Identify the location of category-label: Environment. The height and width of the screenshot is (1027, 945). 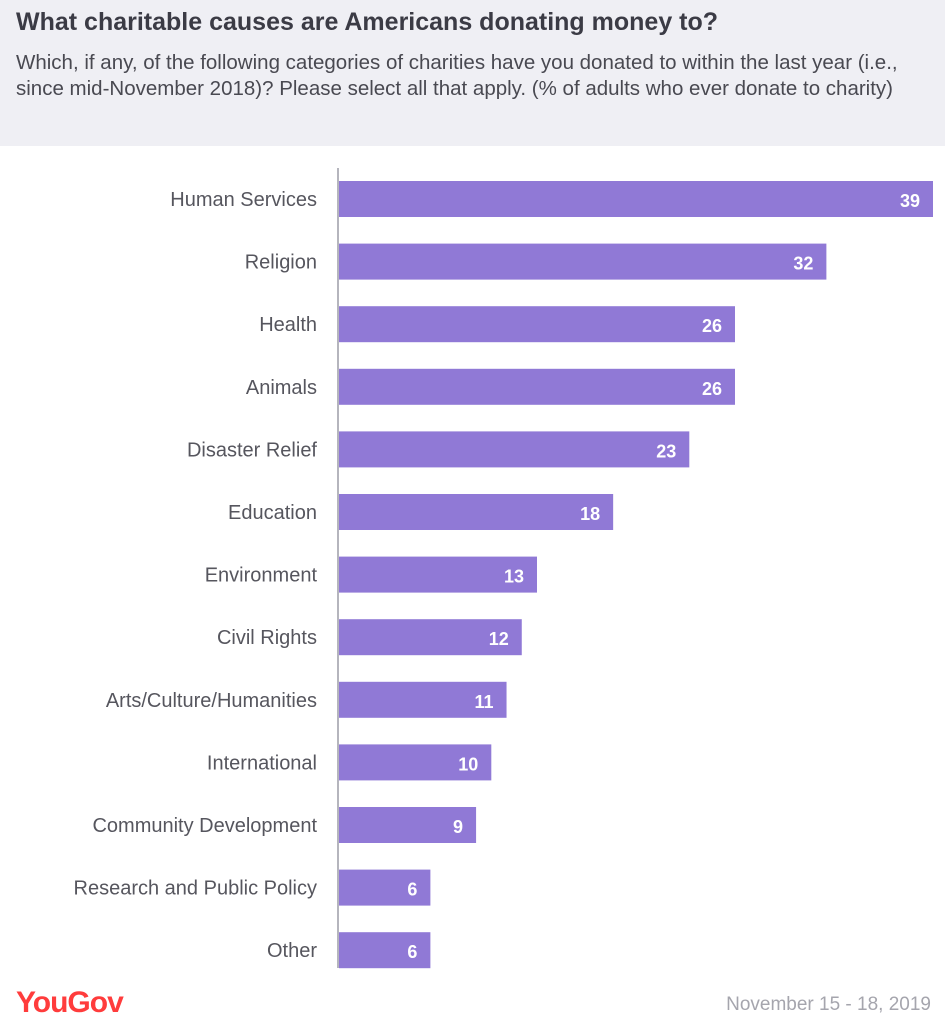
(261, 576).